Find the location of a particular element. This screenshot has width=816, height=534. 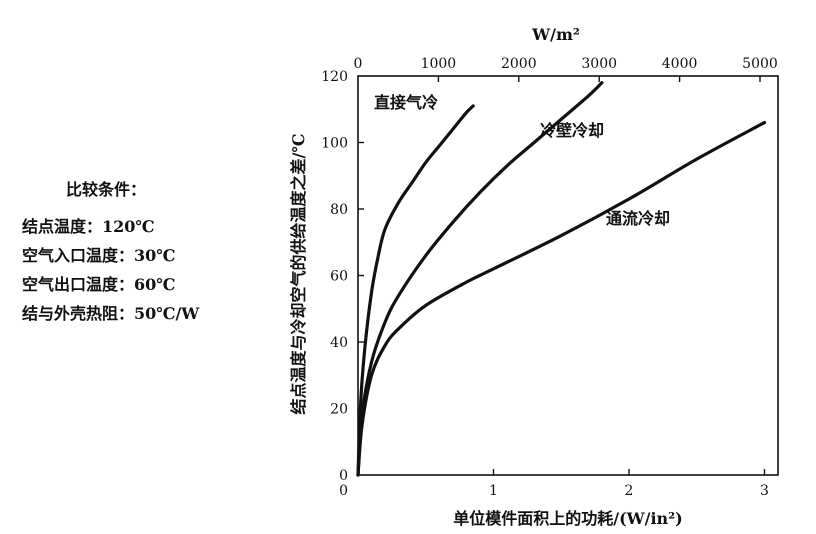

x2-tick-label: 2000 is located at coordinates (519, 64).